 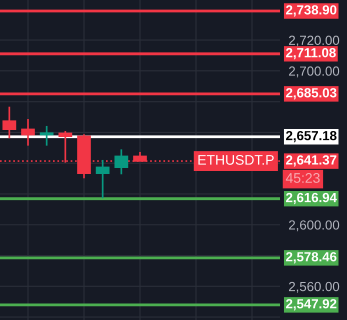 What do you see at coordinates (311, 161) in the screenshot?
I see `ref-line-label: 2,641.37` at bounding box center [311, 161].